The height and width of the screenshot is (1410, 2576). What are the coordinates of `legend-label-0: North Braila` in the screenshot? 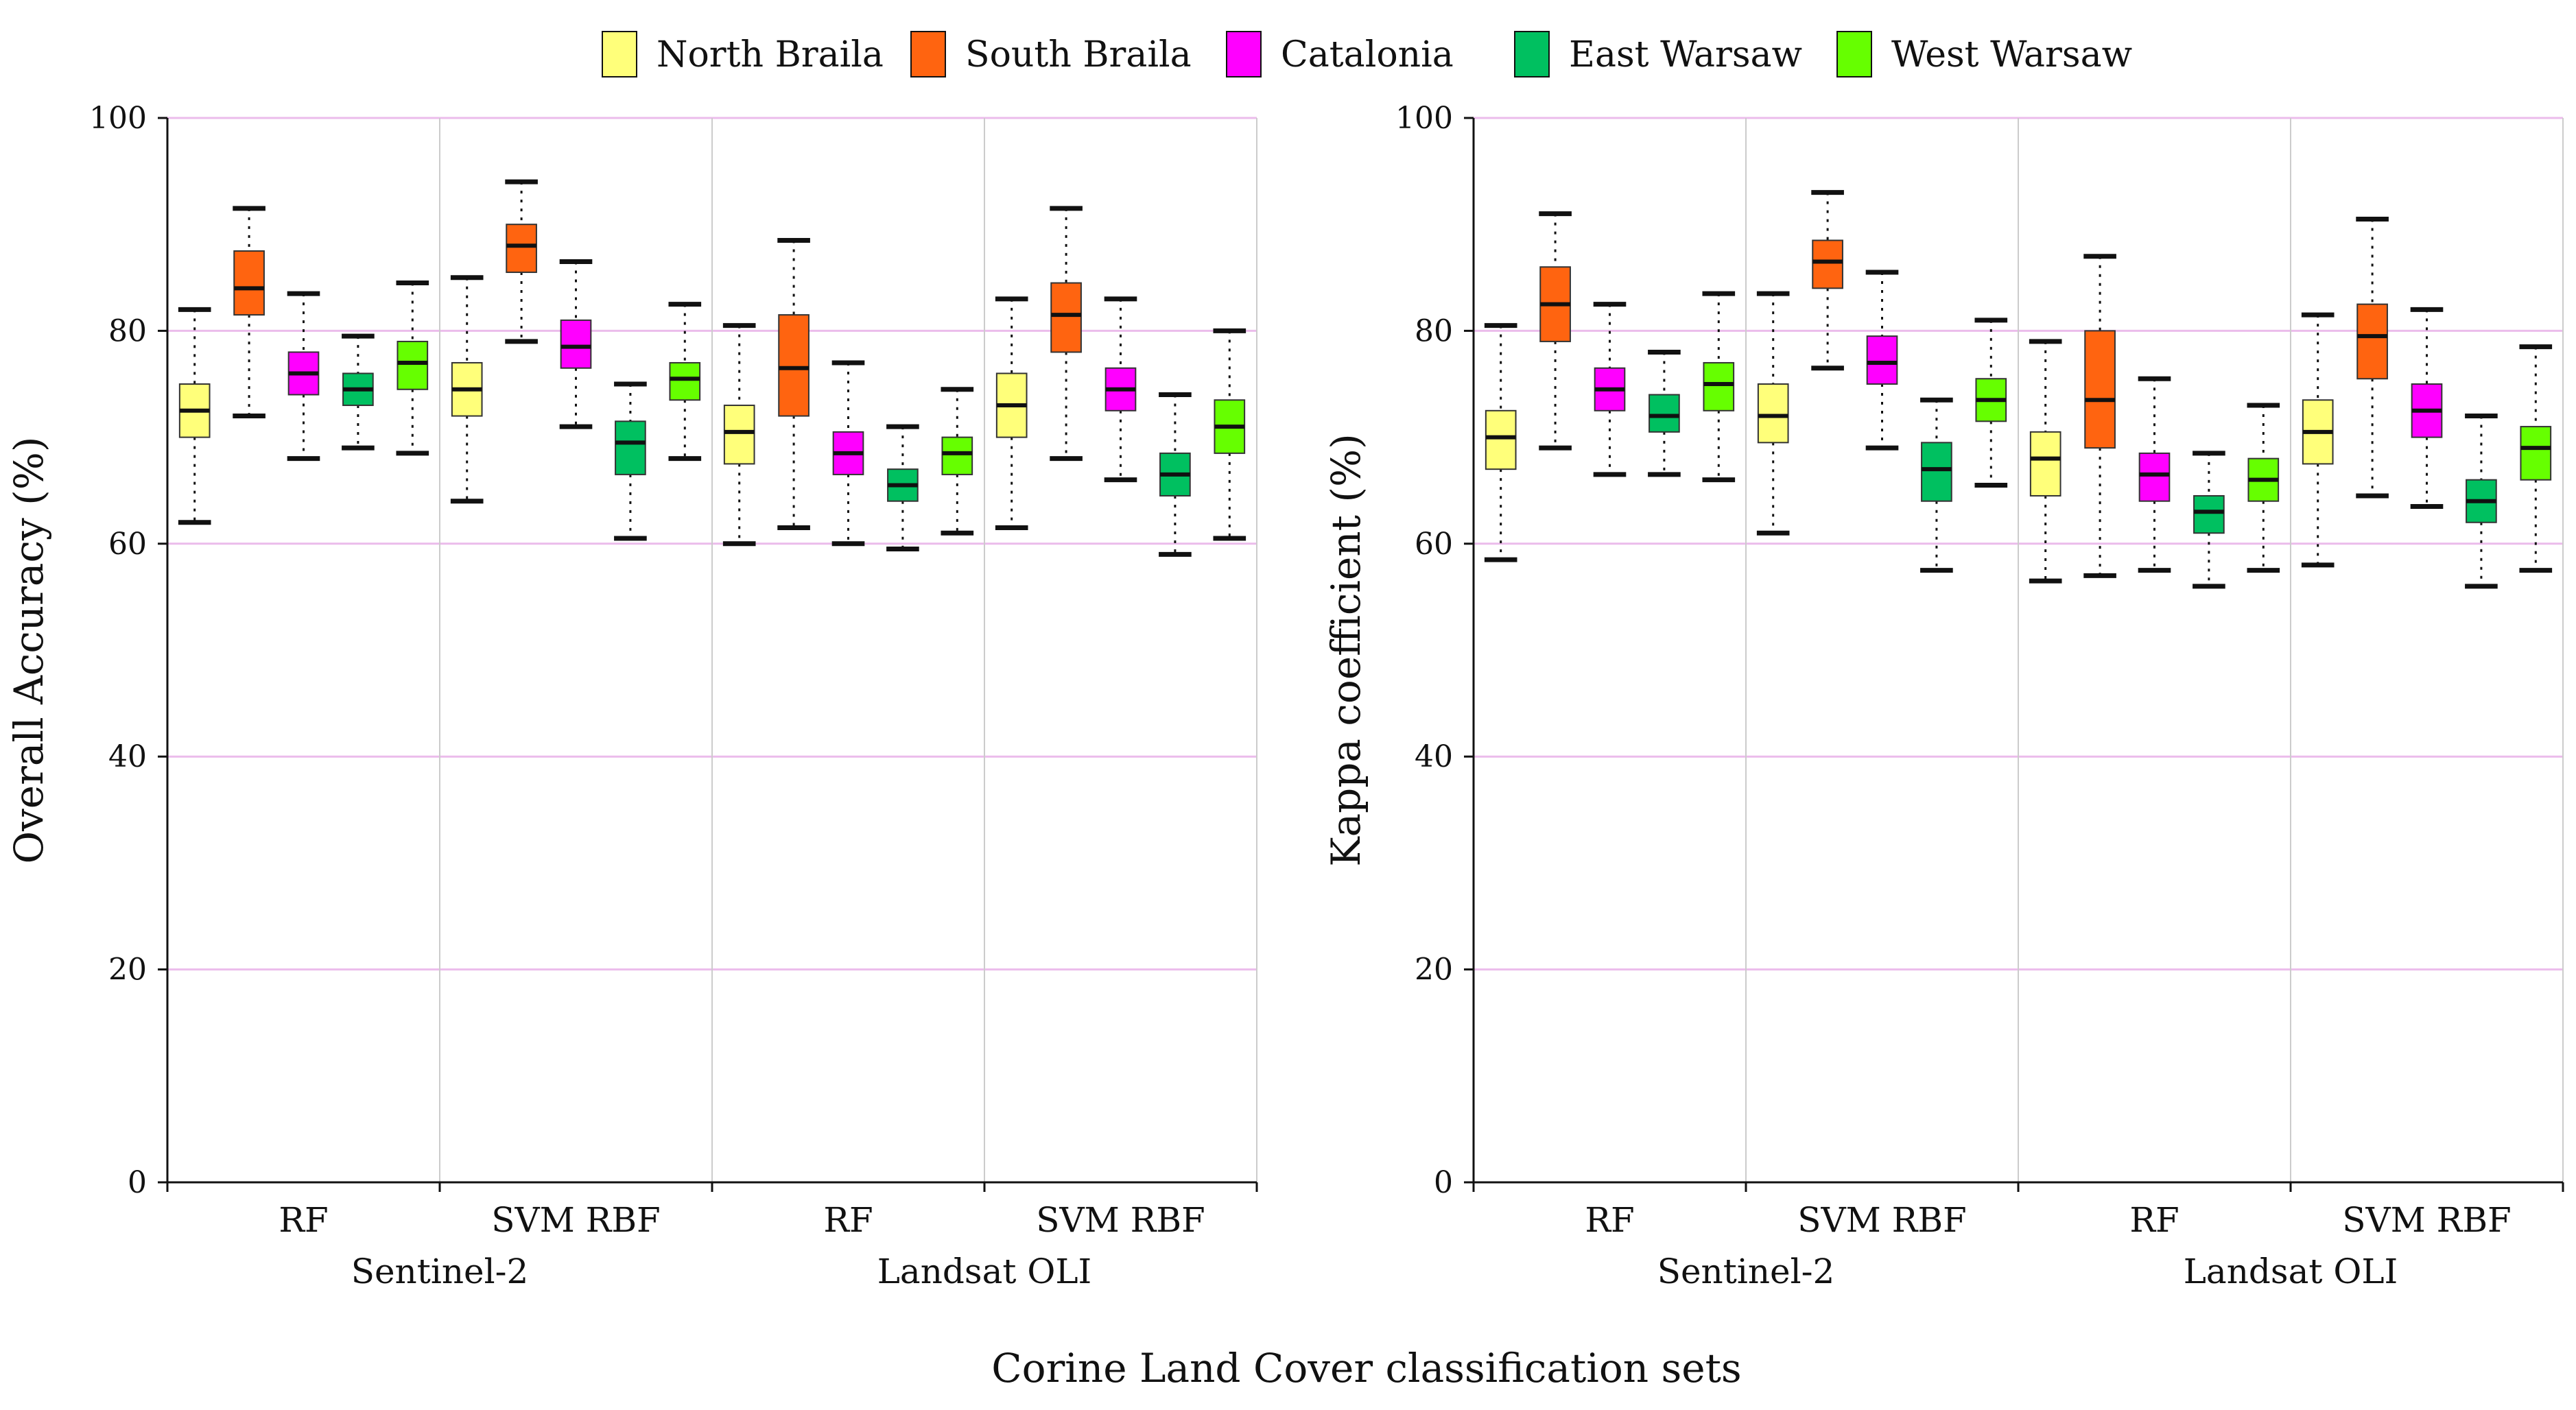 It's located at (770, 54).